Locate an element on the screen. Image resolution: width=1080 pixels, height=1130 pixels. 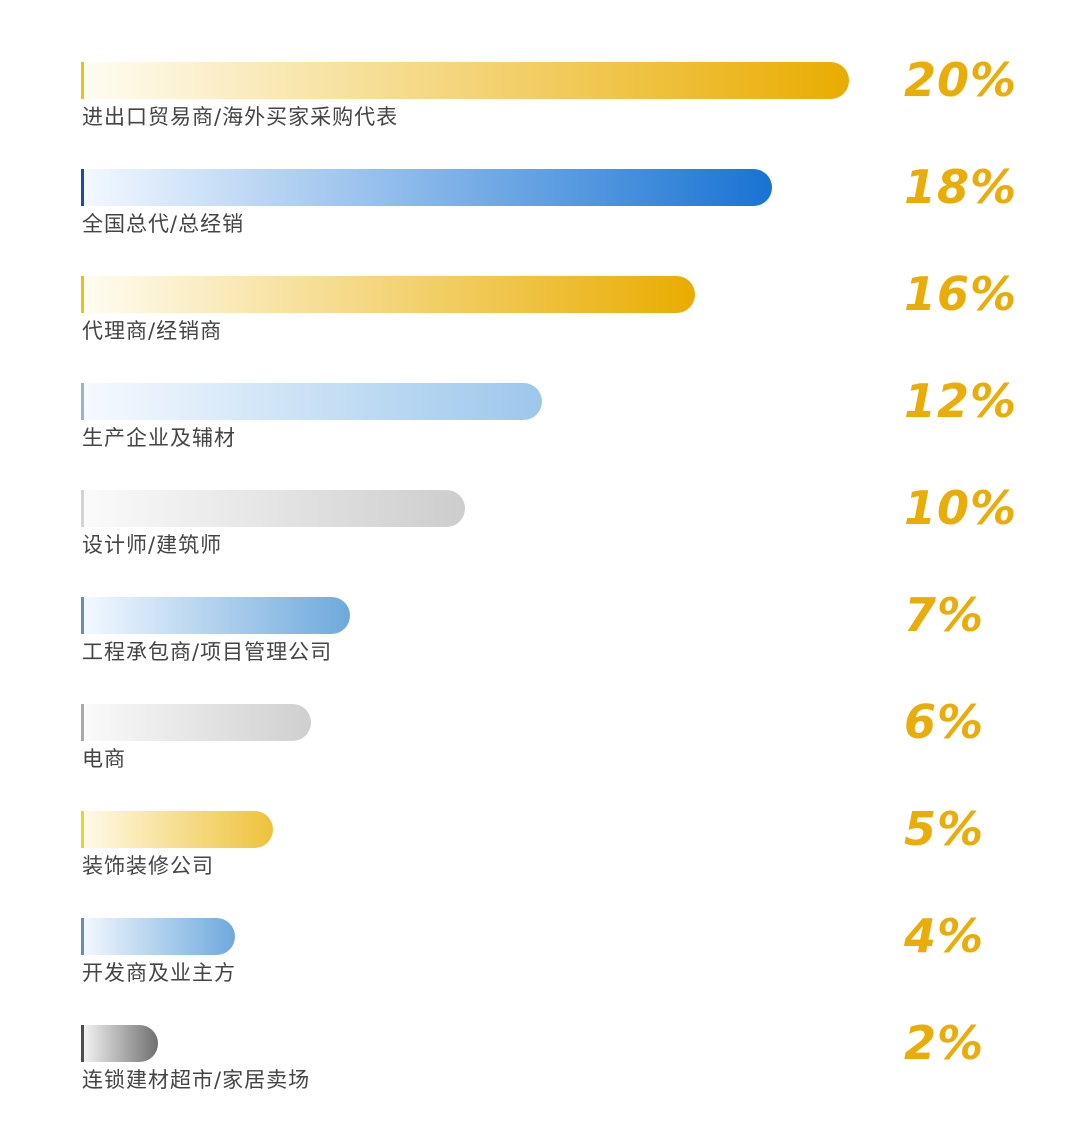
category-label: 电商 is located at coordinates (104, 759).